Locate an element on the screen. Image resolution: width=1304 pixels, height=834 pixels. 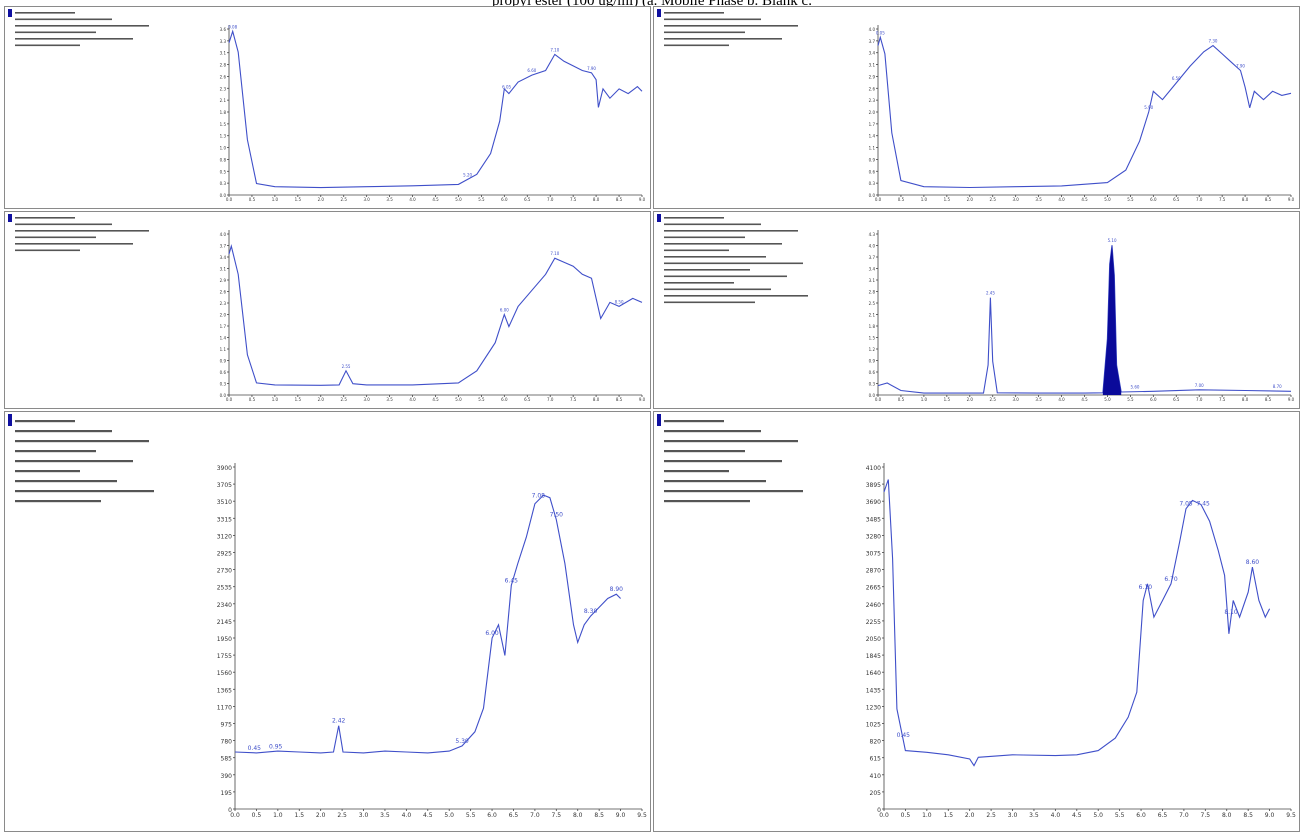
peak-label: 0.08 is located at coordinates (232, 26).